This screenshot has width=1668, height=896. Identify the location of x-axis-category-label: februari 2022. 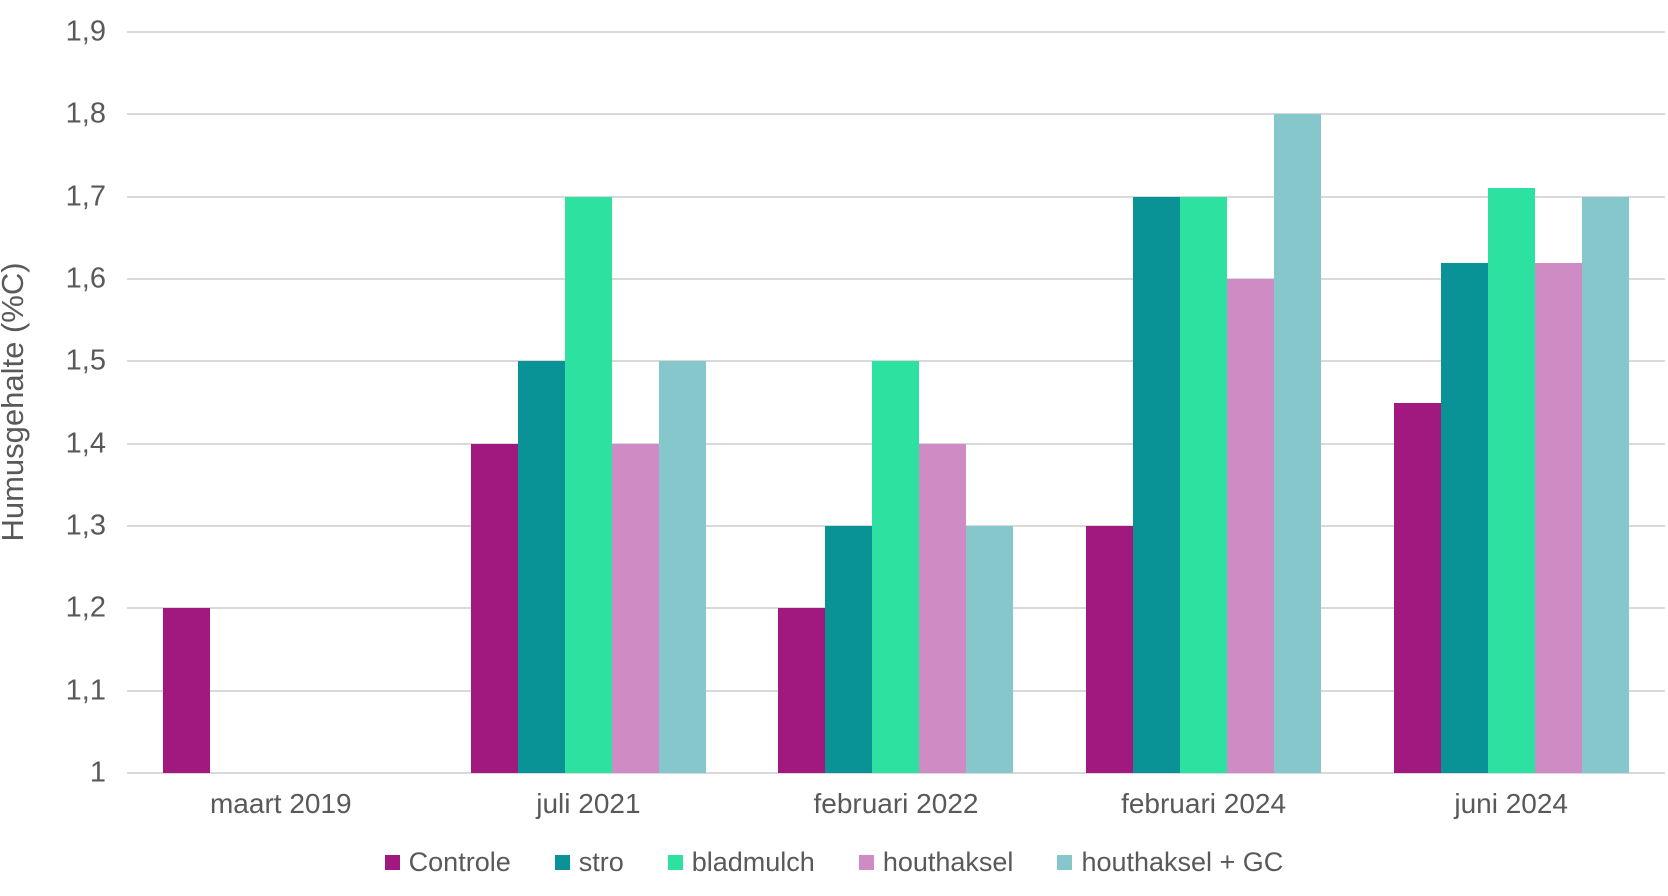
(896, 803).